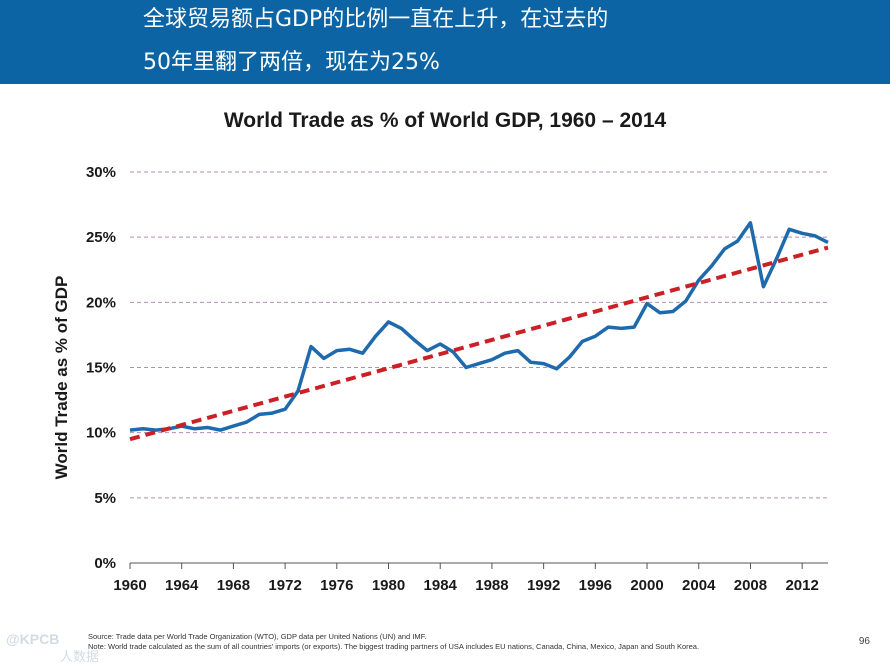 Image resolution: width=890 pixels, height=668 pixels. What do you see at coordinates (105, 498) in the screenshot?
I see `y-tick-label: 5%` at bounding box center [105, 498].